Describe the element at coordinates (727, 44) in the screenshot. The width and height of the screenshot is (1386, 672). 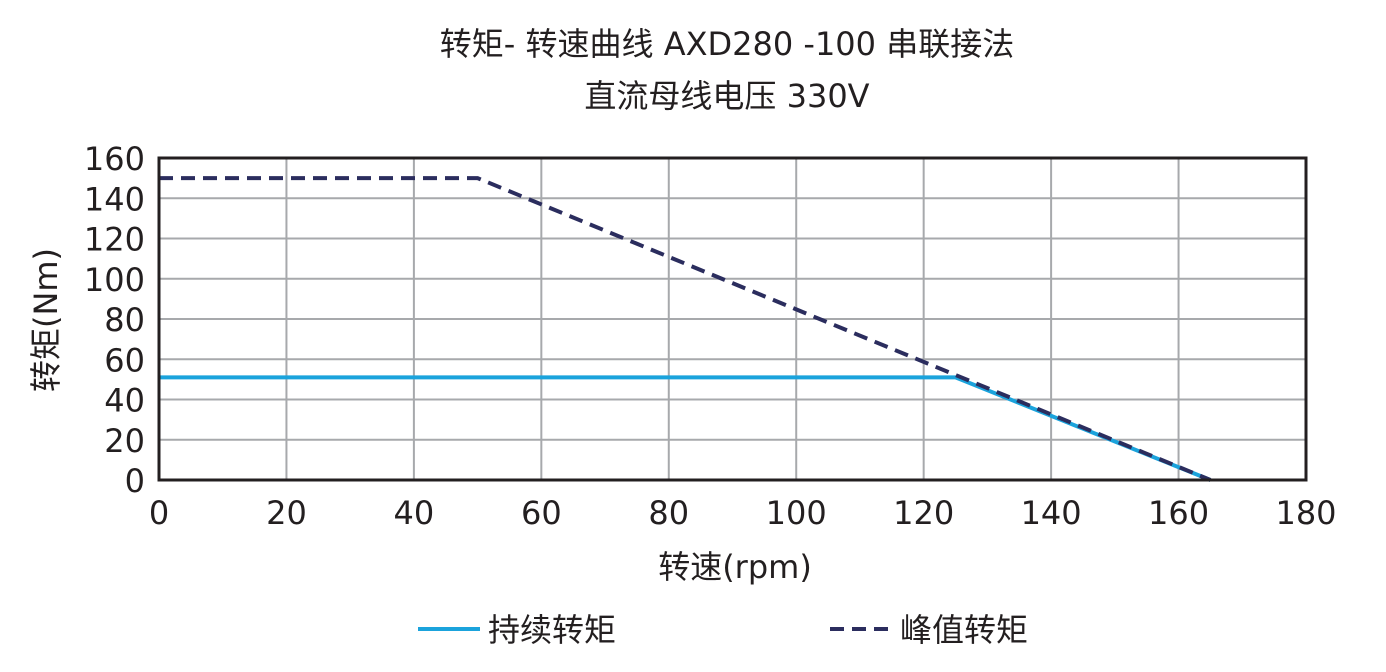
I see `chart-title: 转矩- 转速曲线 AXD280 -100 串联接法` at that location.